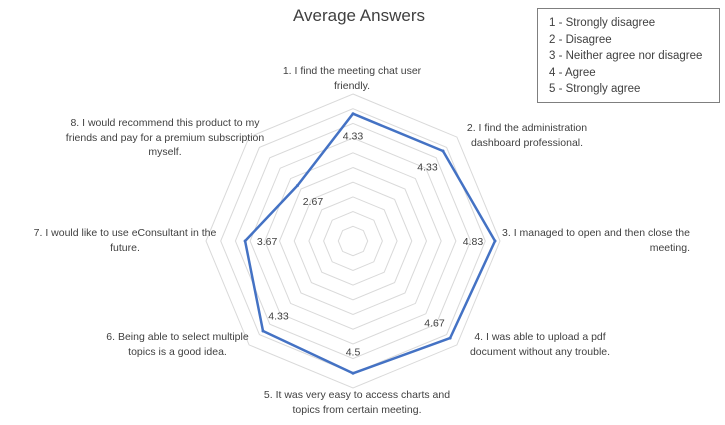 The height and width of the screenshot is (425, 725). What do you see at coordinates (602, 23) in the screenshot?
I see `legend-item-1: 1 - Strongly disagree` at bounding box center [602, 23].